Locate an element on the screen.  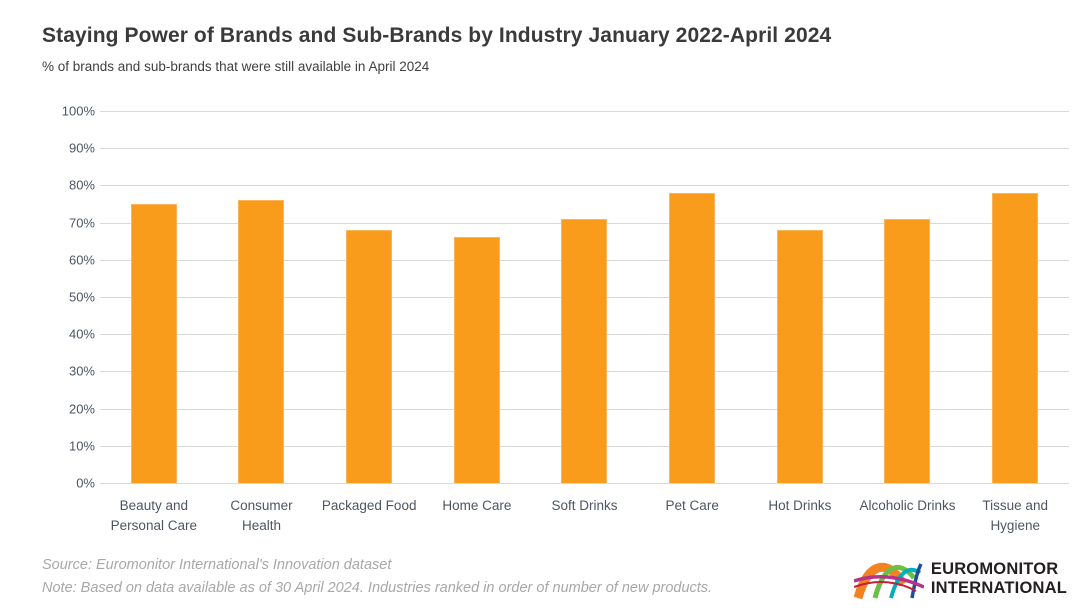
gridline-90% is located at coordinates (584, 149).